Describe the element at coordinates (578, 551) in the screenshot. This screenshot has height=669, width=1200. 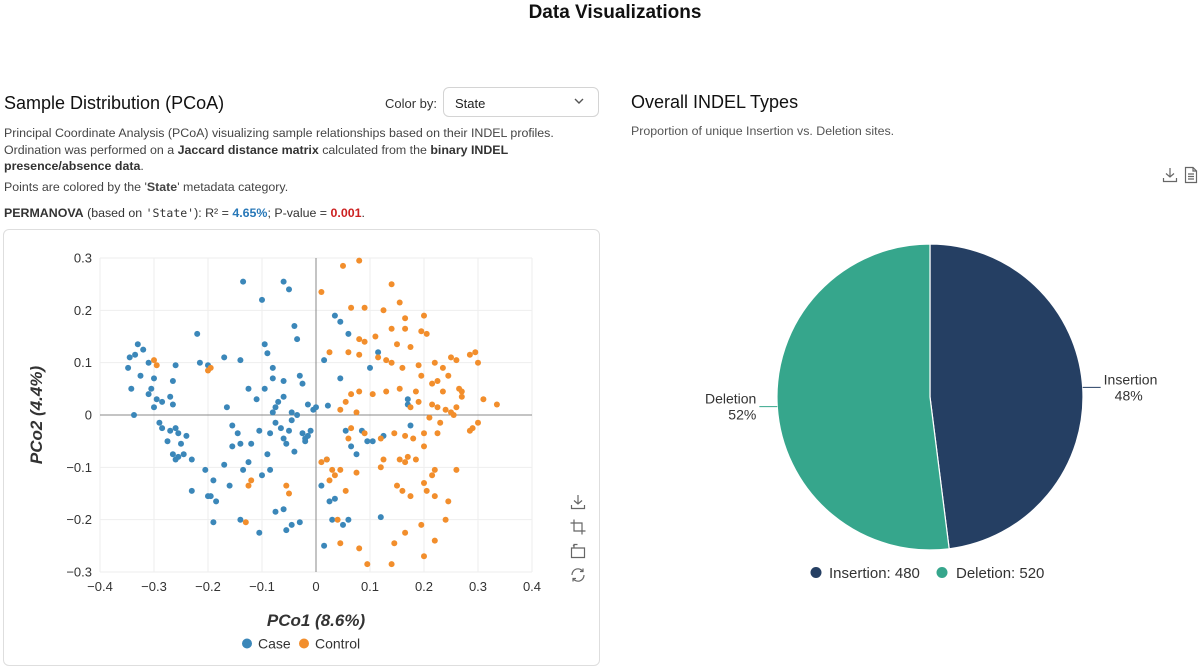
I see `zoom-reset-icon` at that location.